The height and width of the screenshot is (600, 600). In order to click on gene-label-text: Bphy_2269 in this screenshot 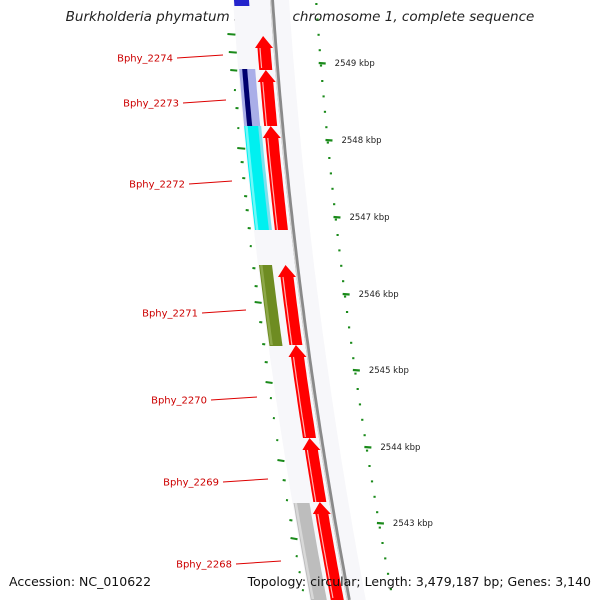, I will do `click(191, 483)`.